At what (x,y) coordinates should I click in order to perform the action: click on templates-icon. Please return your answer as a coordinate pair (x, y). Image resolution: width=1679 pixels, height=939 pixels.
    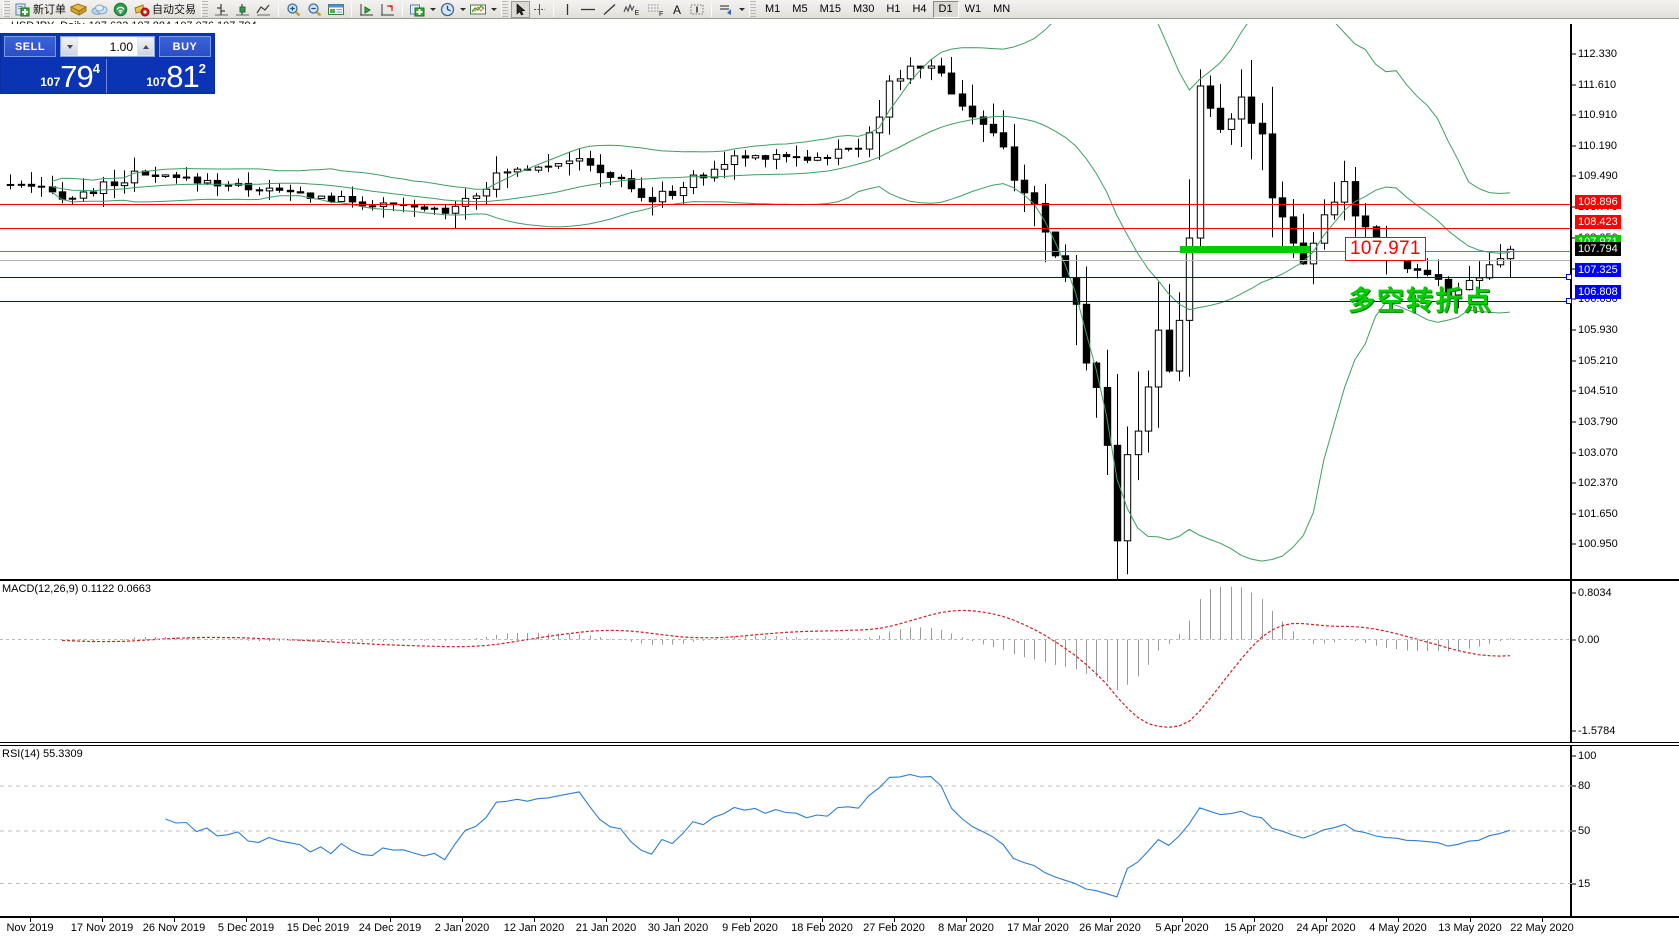
    Looking at the image, I should click on (478, 9).